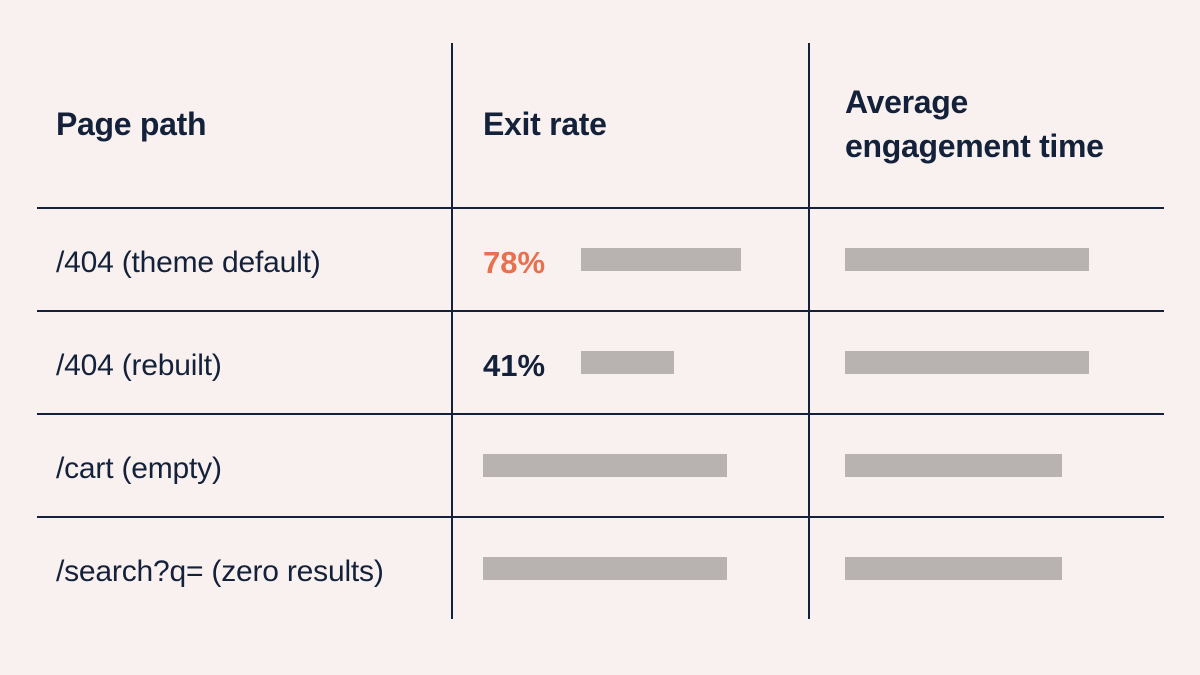  What do you see at coordinates (953, 568) in the screenshot?
I see `row-4-engagement-bar` at bounding box center [953, 568].